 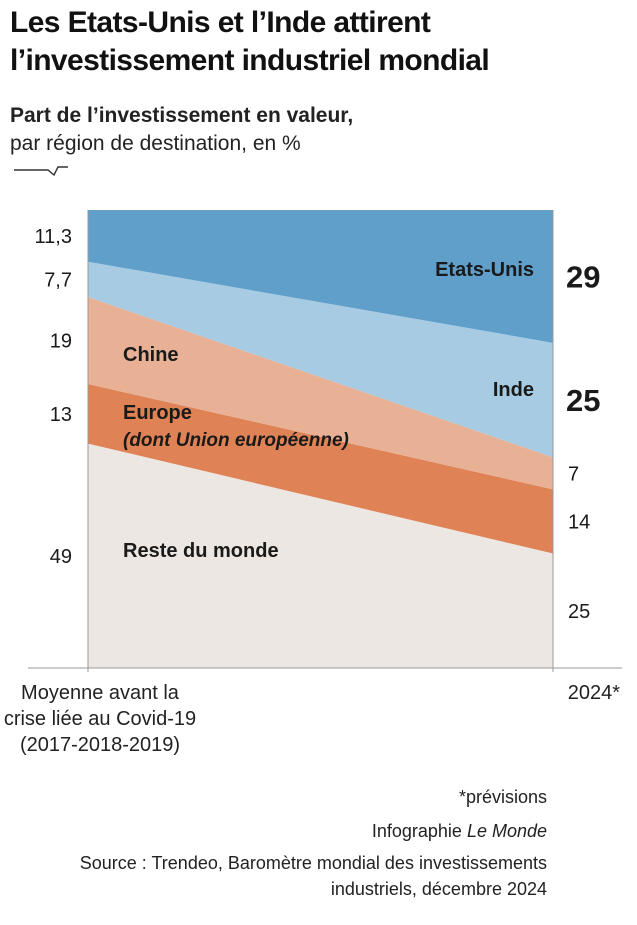 What do you see at coordinates (513, 390) in the screenshot?
I see `series-label-inde: Inde` at bounding box center [513, 390].